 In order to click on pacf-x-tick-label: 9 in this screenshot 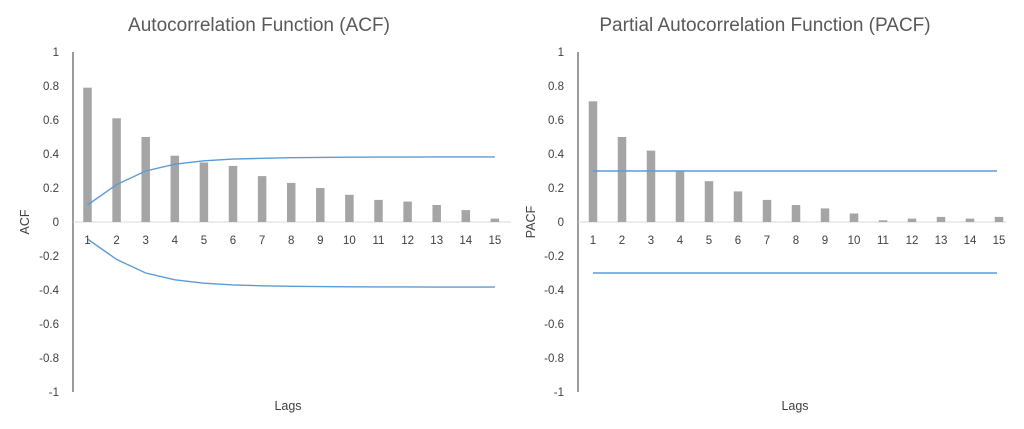, I will do `click(825, 241)`.